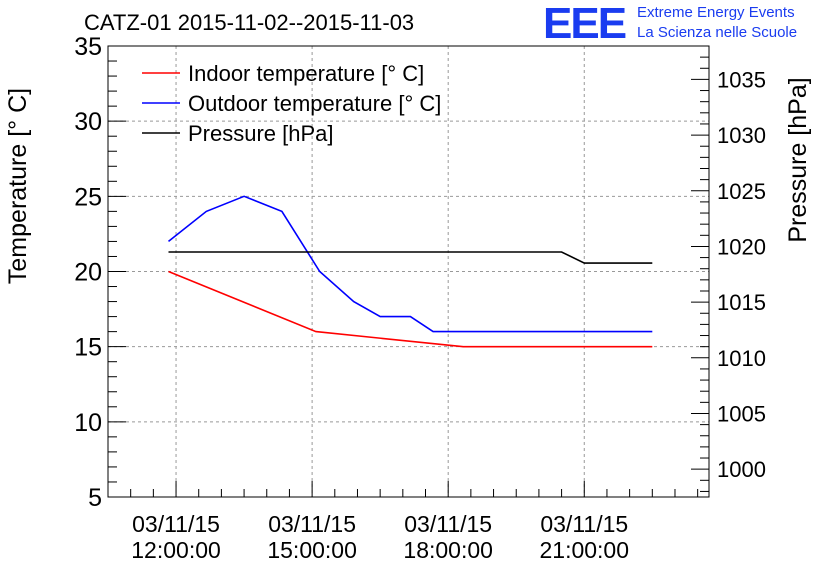  Describe the element at coordinates (18, 186) in the screenshot. I see `y-axis-label: Temperature [° C]` at that location.